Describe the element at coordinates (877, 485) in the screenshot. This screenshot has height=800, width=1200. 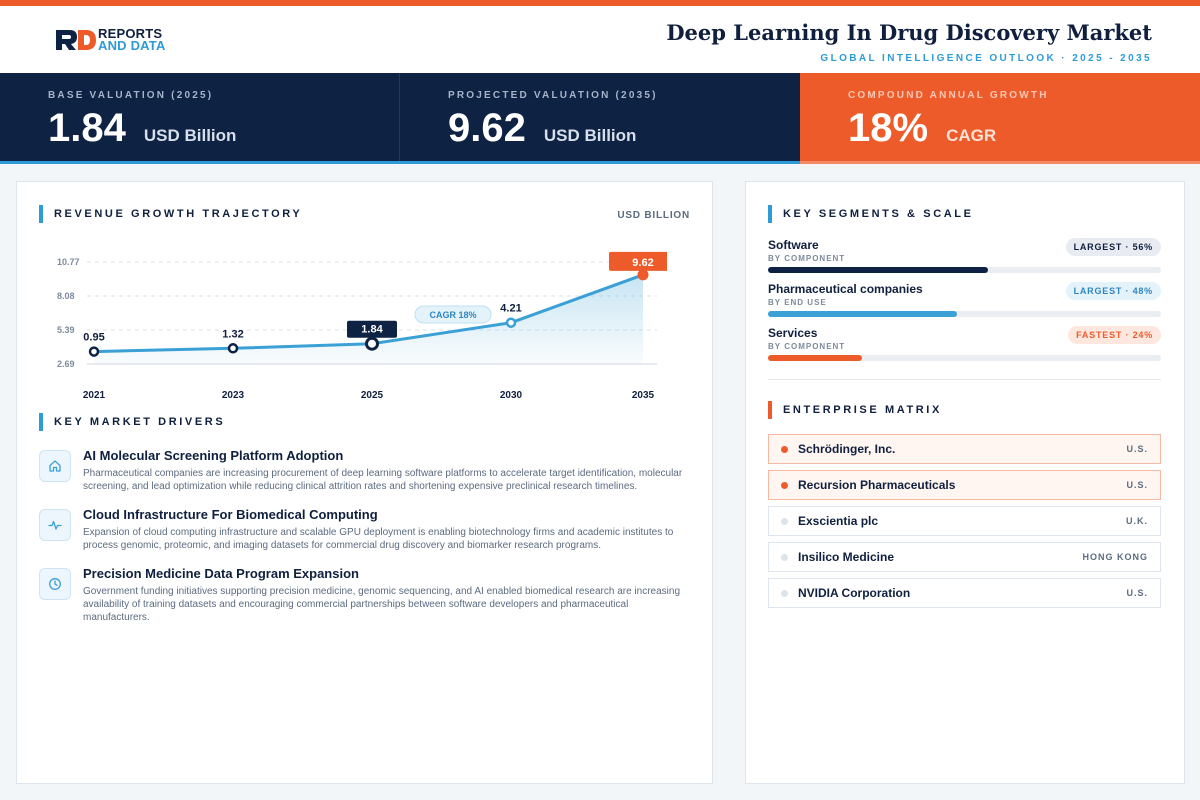
I see `company-name: Recursion Pharmaceuticals` at that location.